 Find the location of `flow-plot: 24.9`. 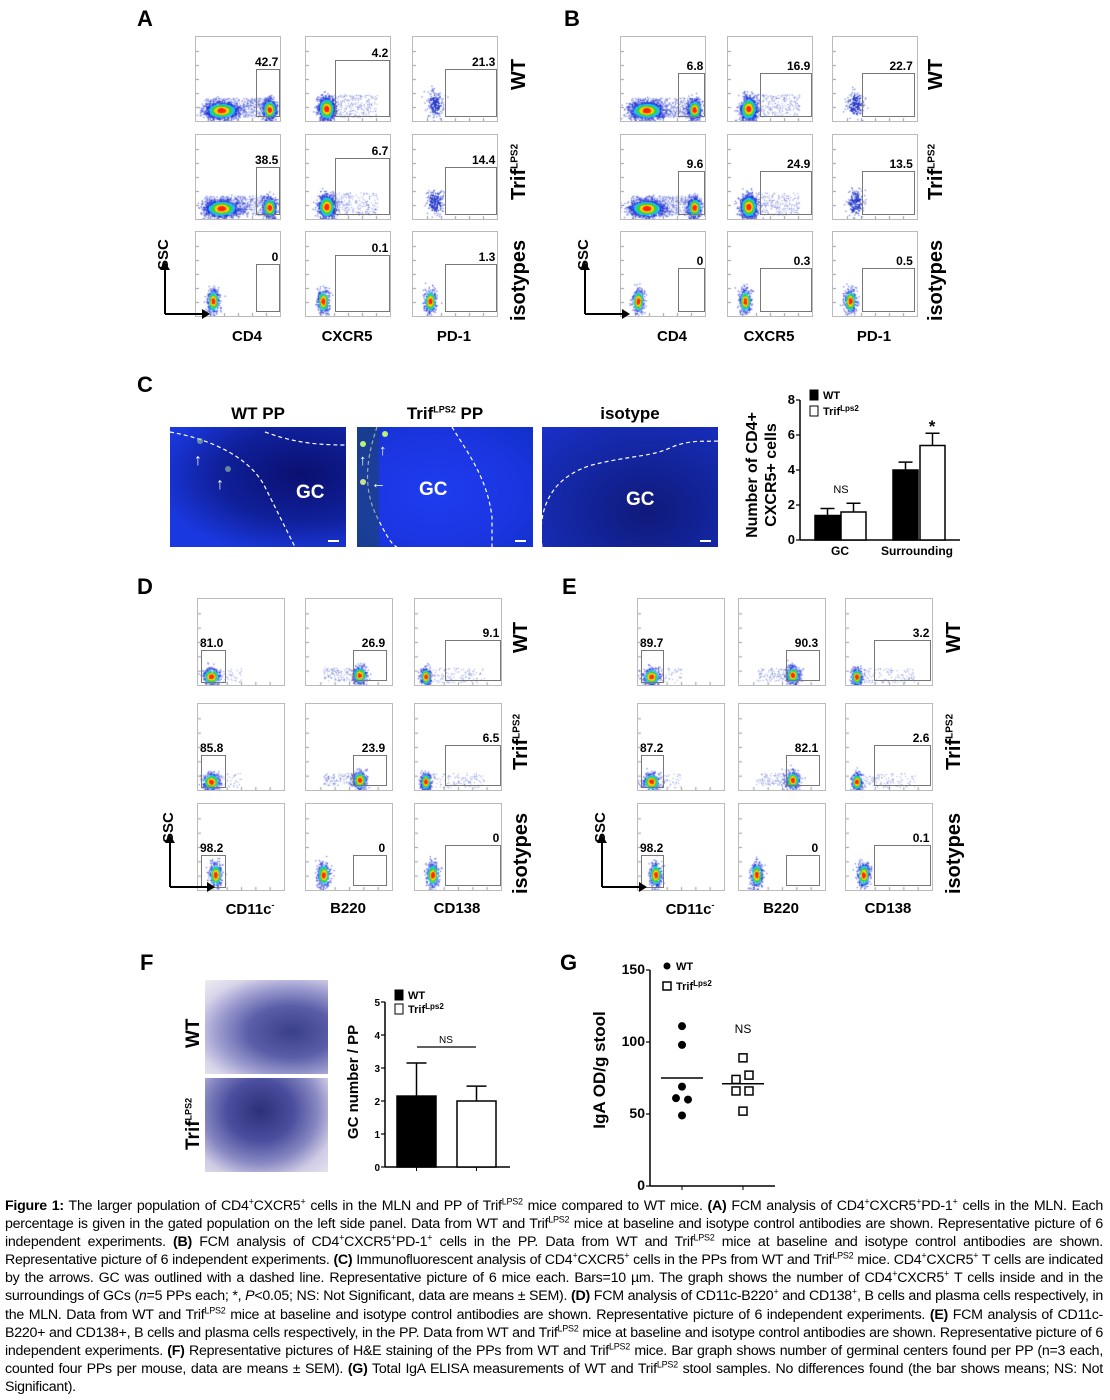

flow-plot: 24.9 is located at coordinates (770, 177).